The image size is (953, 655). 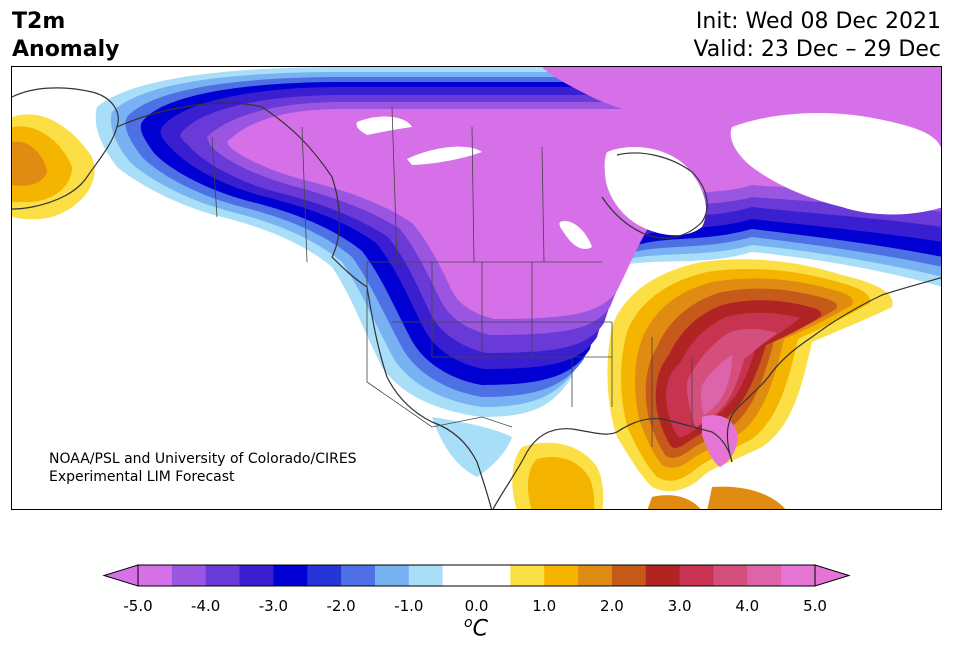 I want to click on colorbar-tick-label: -2.0, so click(x=341, y=606).